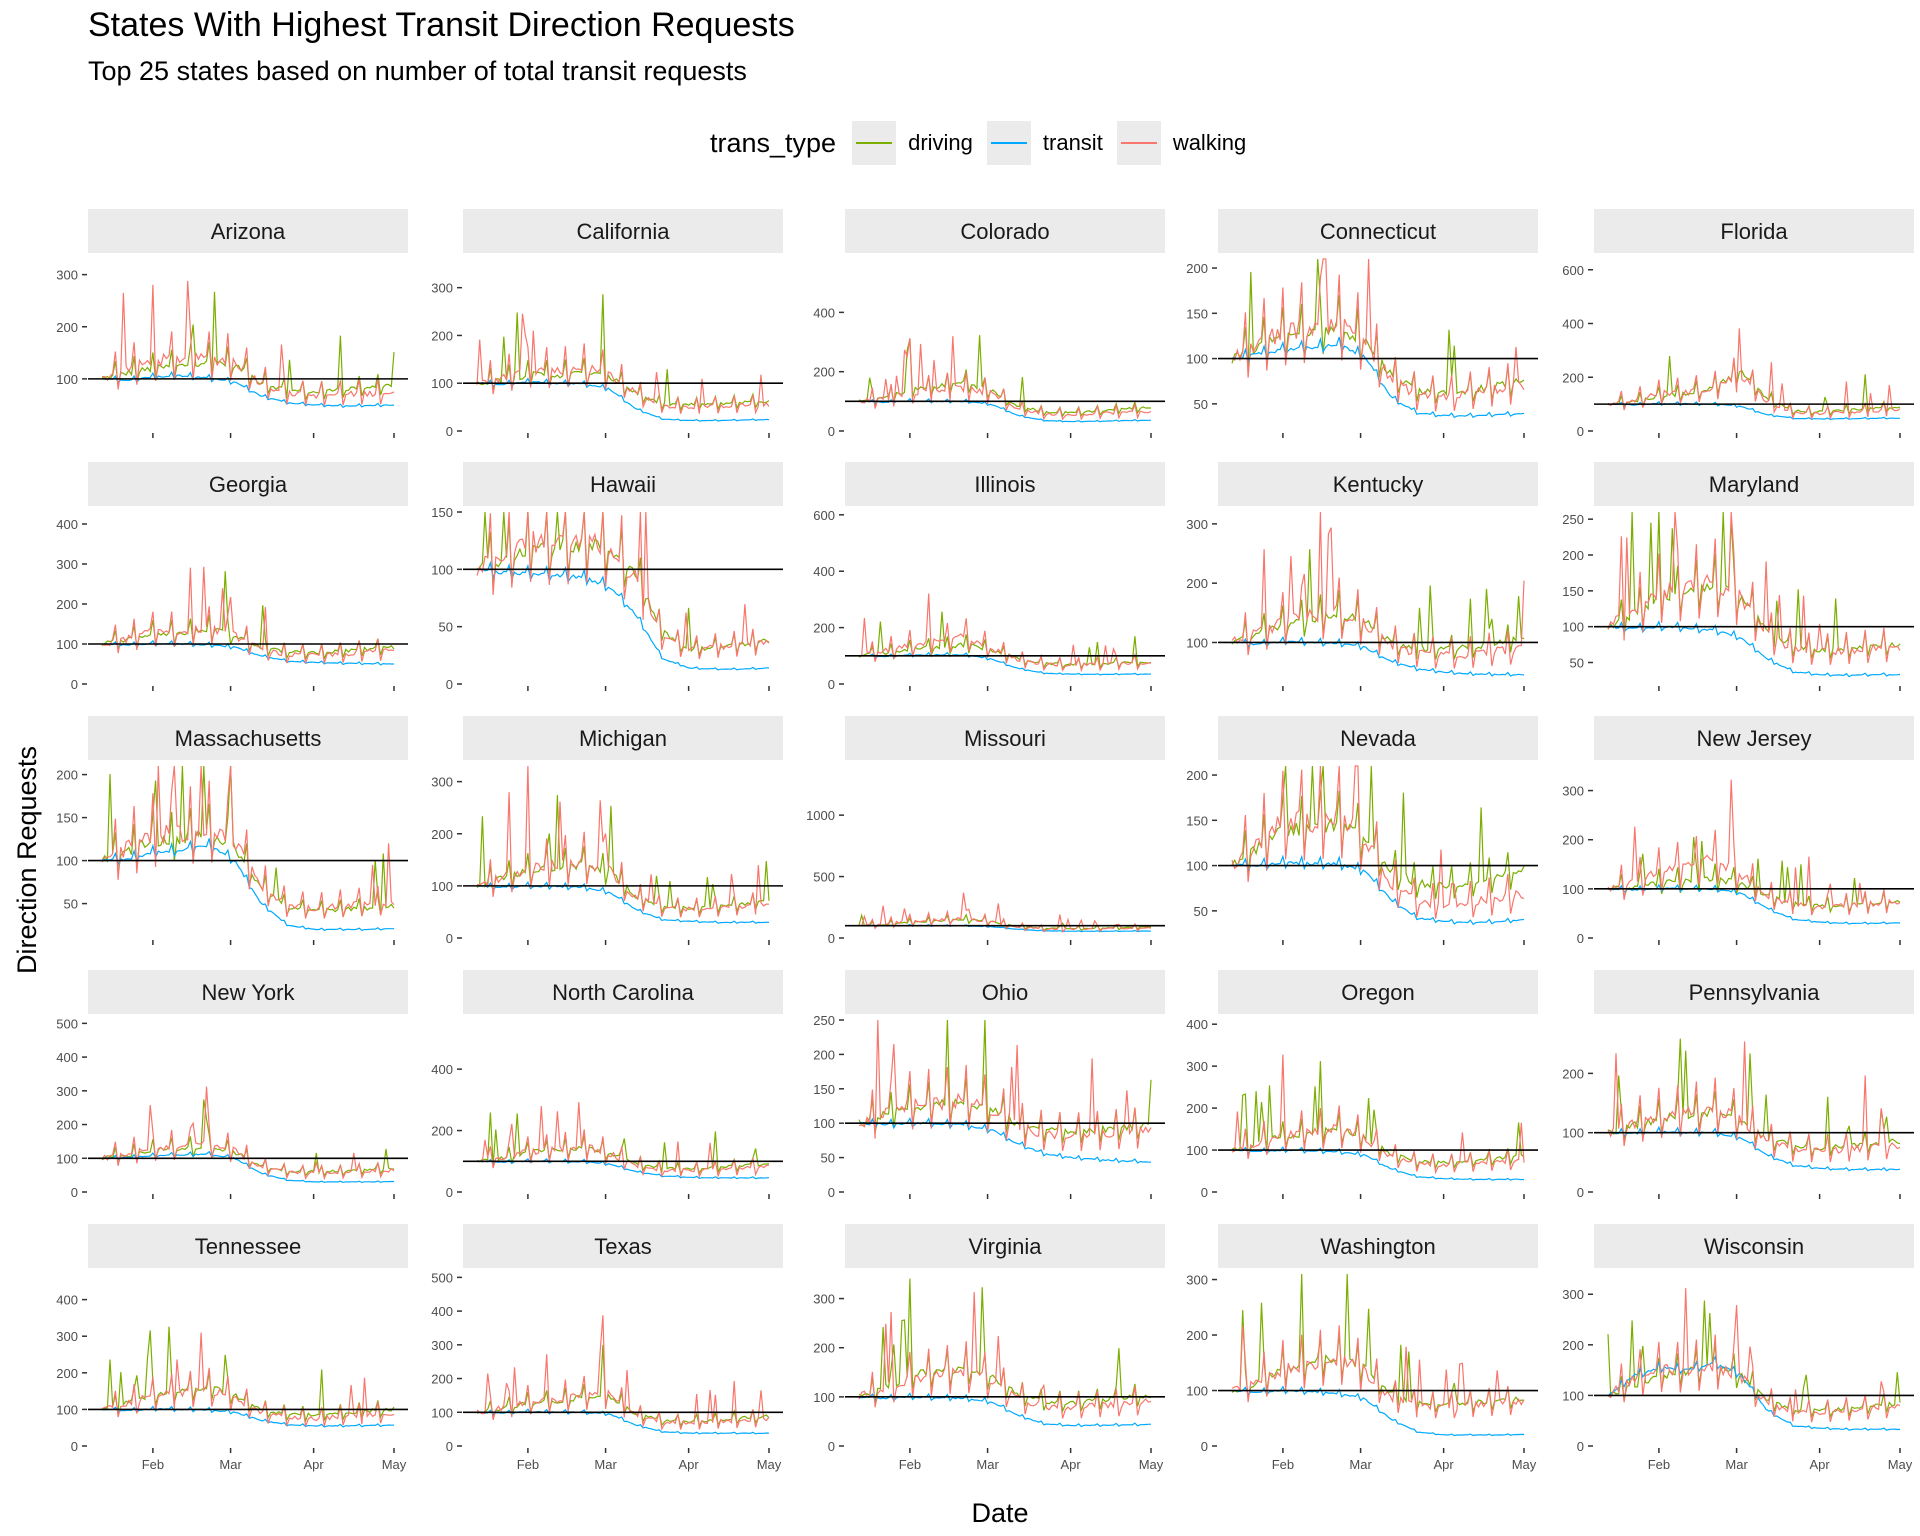 This screenshot has height=1536, width=1920. What do you see at coordinates (1072, 142) in the screenshot?
I see `legend-label-transit: transit` at bounding box center [1072, 142].